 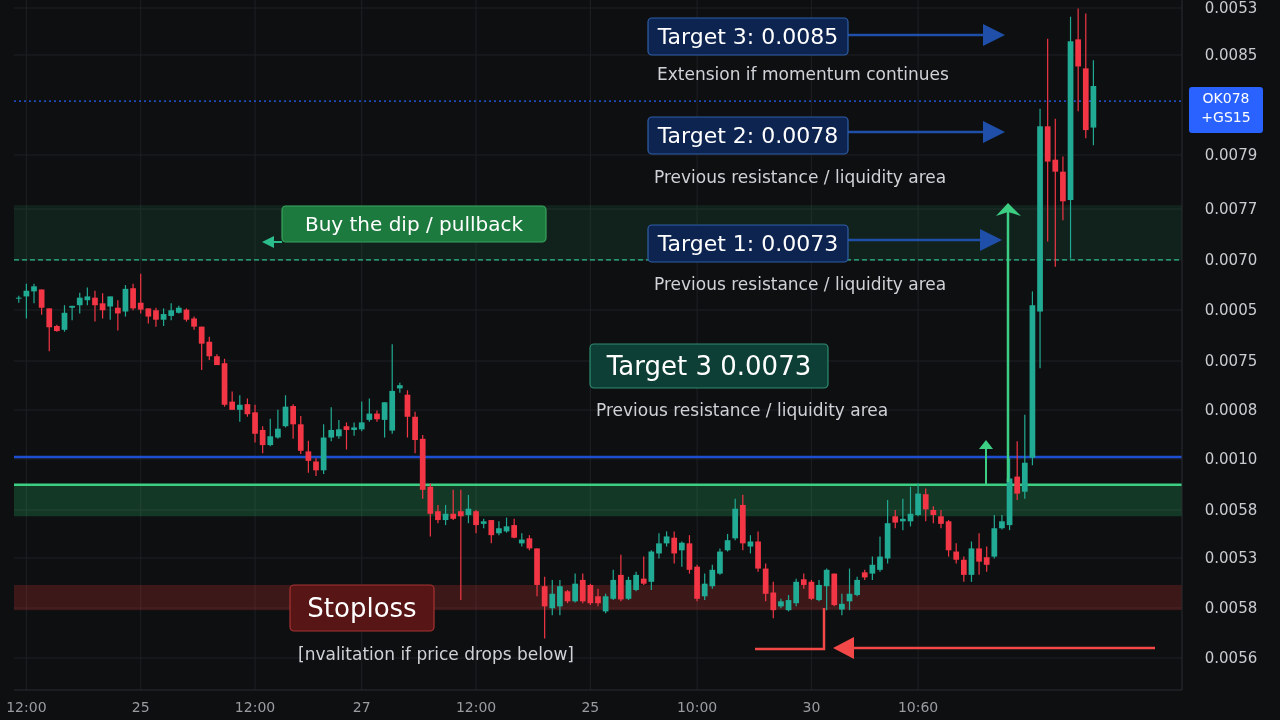 I want to click on x-tick-label: 30, so click(x=811, y=707).